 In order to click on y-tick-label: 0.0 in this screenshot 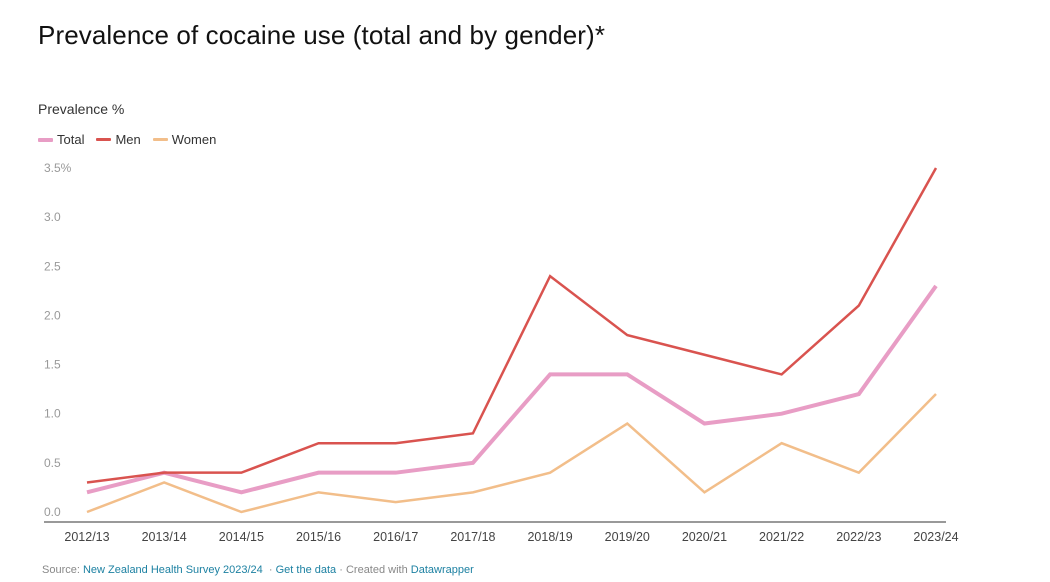, I will do `click(52, 512)`.